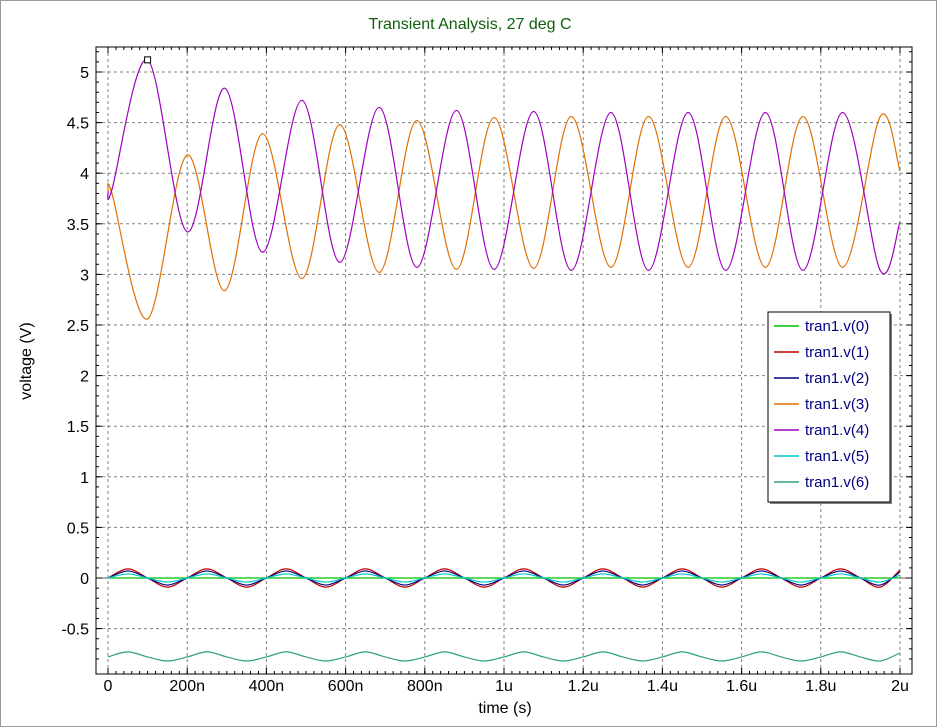  What do you see at coordinates (26, 360) in the screenshot?
I see `y-axis-label: voltage (V)` at bounding box center [26, 360].